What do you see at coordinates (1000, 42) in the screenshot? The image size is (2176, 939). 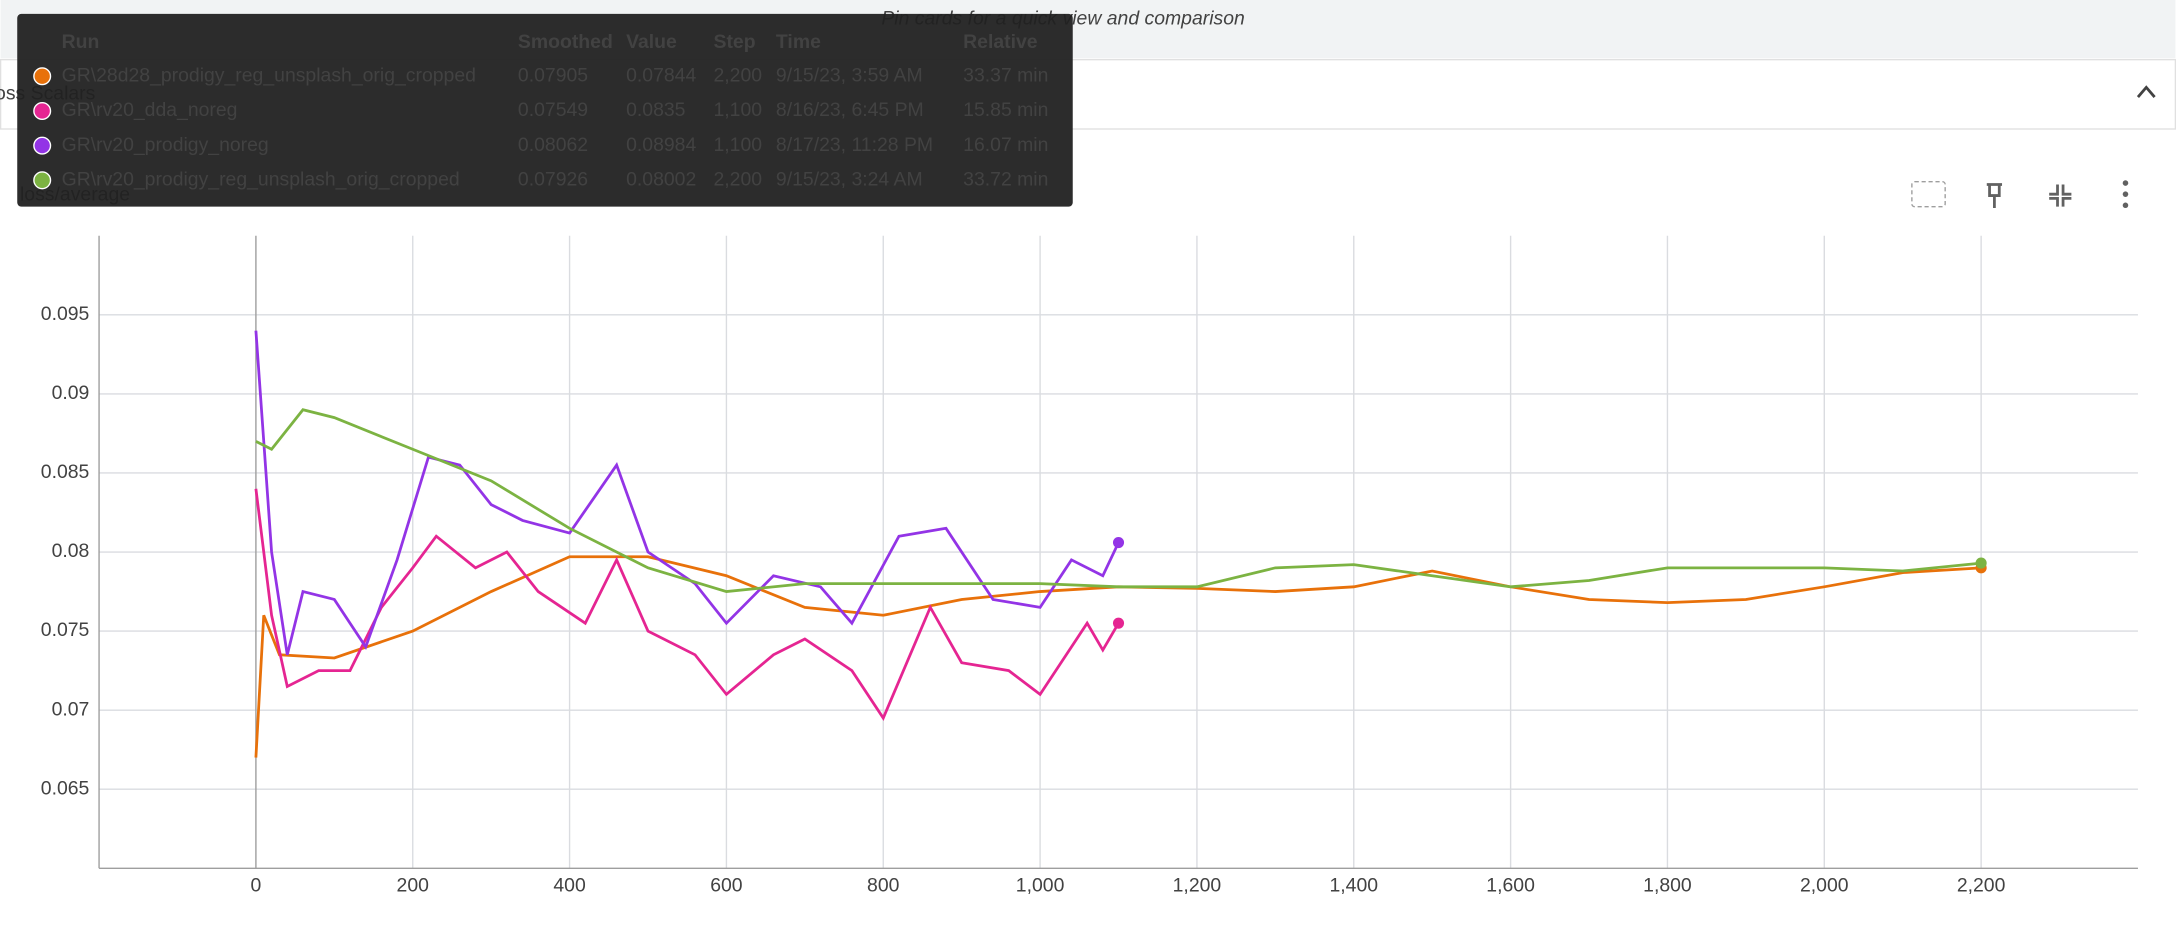 I see `tooltip-header: Relative` at bounding box center [1000, 42].